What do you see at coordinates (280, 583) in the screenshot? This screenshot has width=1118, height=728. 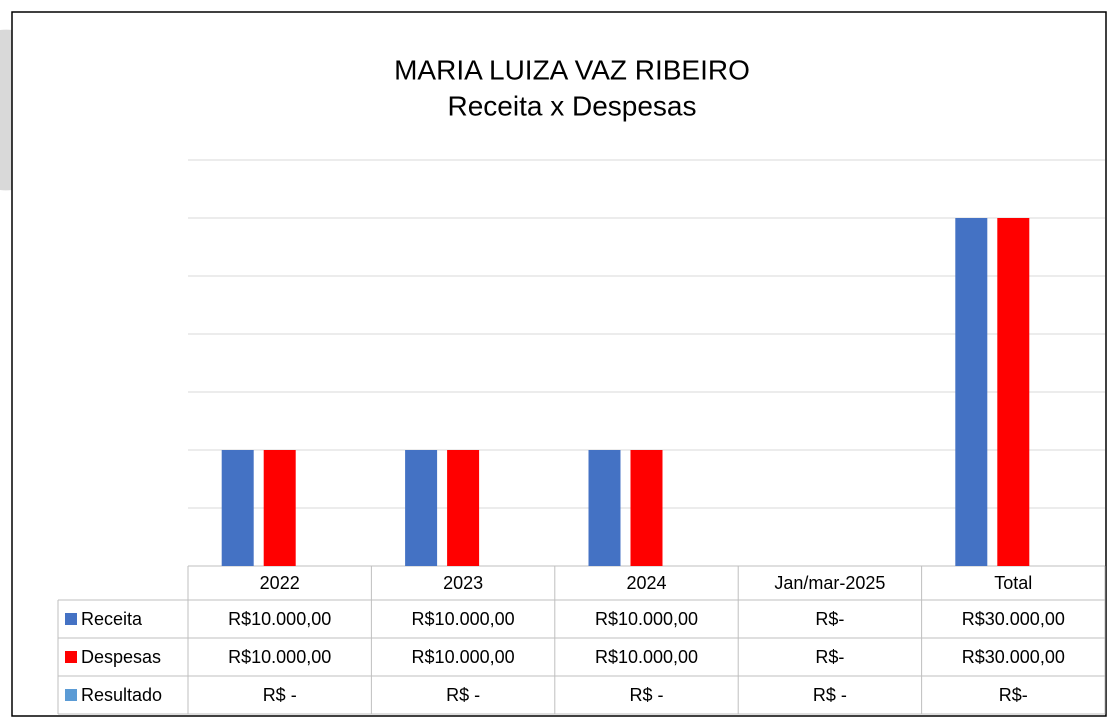 I see `x-tick-label: 2022` at bounding box center [280, 583].